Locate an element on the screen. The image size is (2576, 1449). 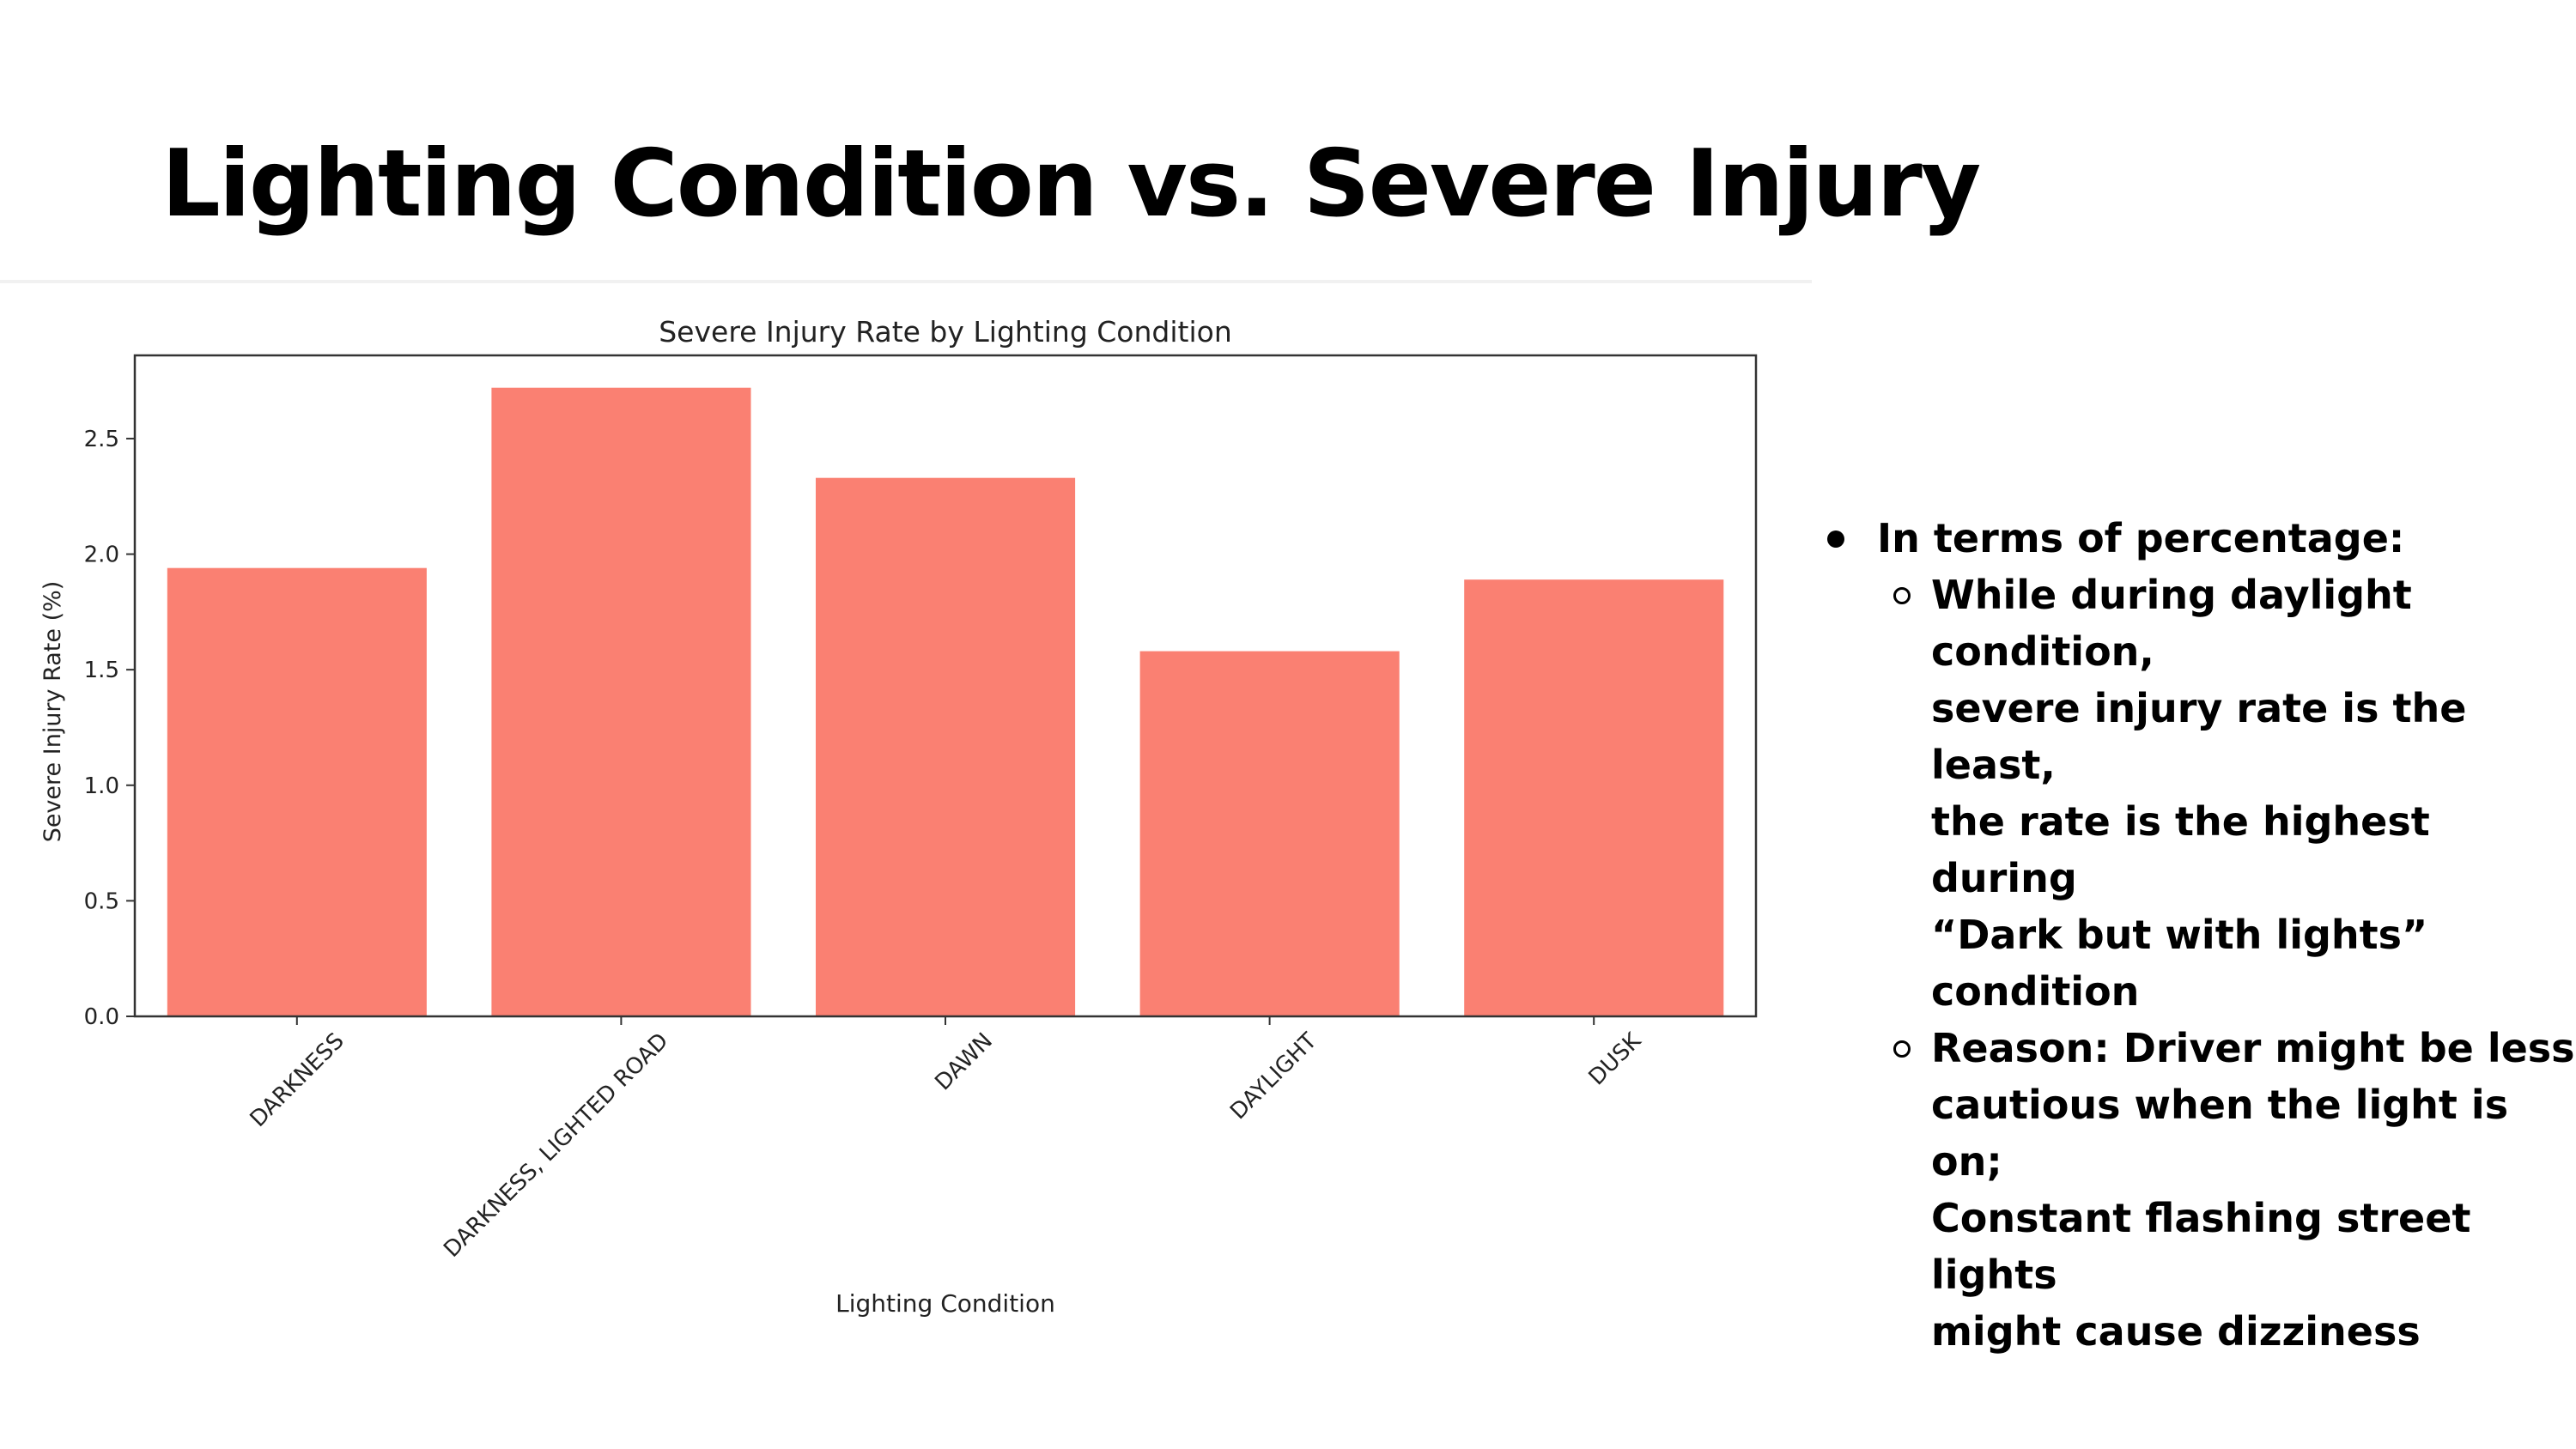
x-tick-label: DAYLIGHT is located at coordinates (1273, 1076).